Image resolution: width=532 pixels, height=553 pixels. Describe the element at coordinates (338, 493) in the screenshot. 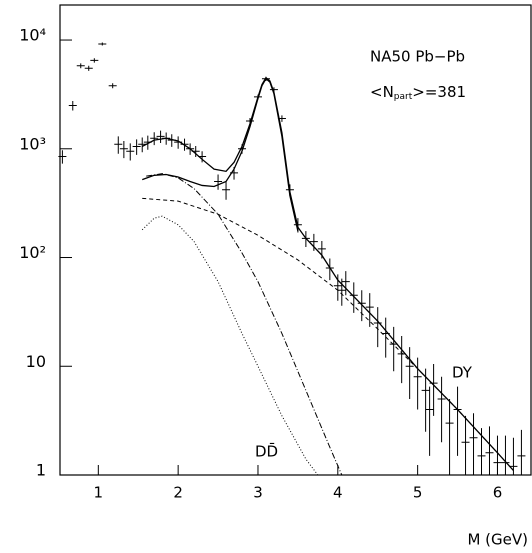

I see `x-tick-label: 4` at that location.